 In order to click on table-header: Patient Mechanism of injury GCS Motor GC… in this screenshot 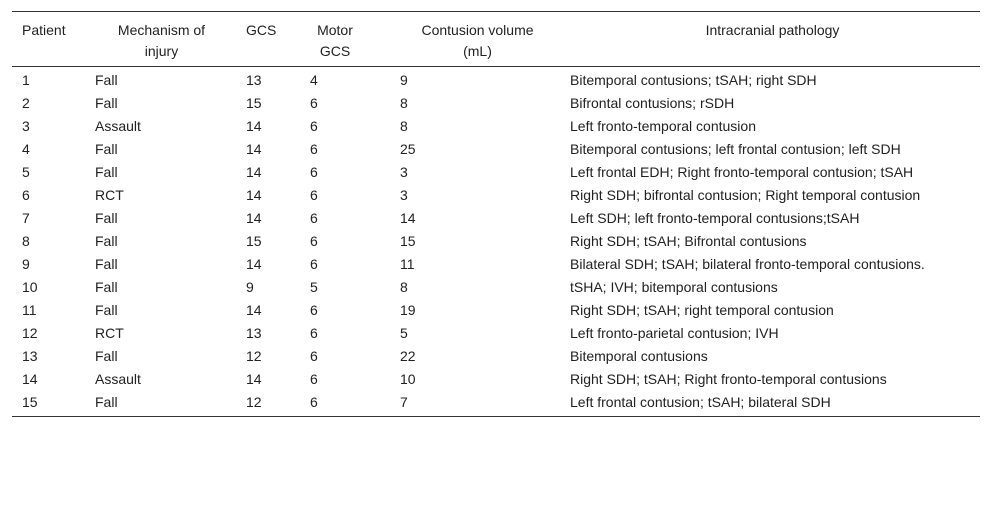, I will do `click(496, 39)`.